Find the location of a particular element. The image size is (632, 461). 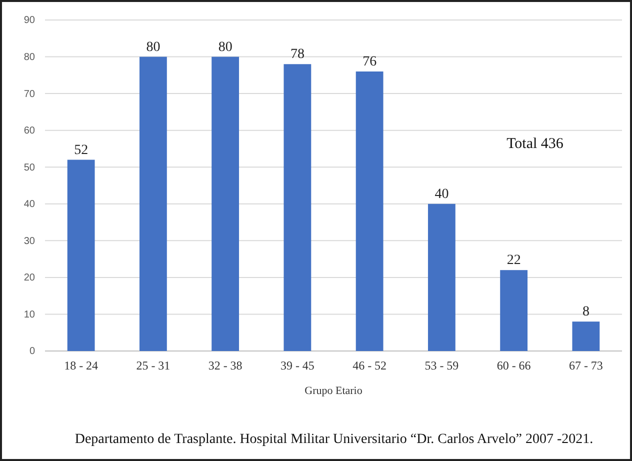

y-tick-label: 50 is located at coordinates (30, 168).